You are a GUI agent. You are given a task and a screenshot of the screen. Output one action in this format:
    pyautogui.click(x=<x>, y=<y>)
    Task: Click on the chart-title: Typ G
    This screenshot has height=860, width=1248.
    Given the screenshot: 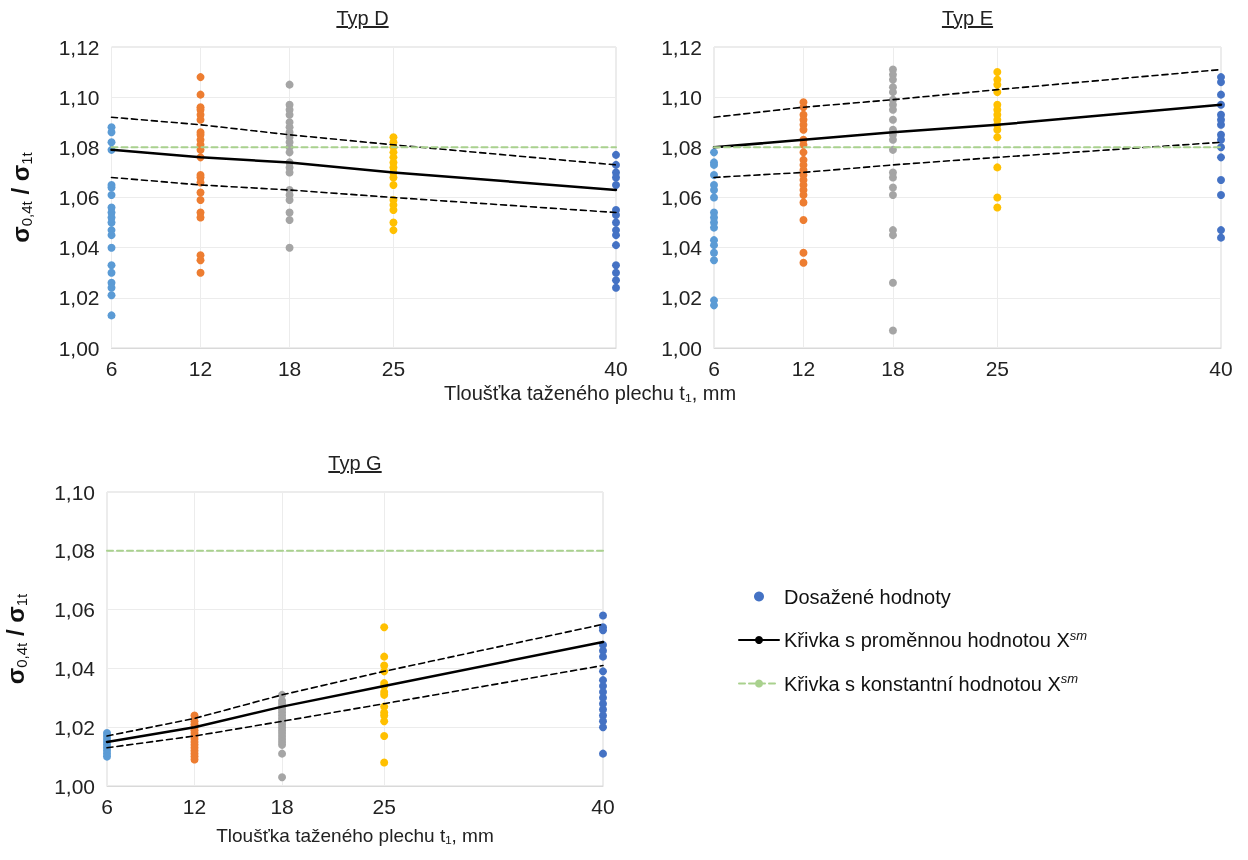 What is the action you would take?
    pyautogui.click(x=355, y=463)
    